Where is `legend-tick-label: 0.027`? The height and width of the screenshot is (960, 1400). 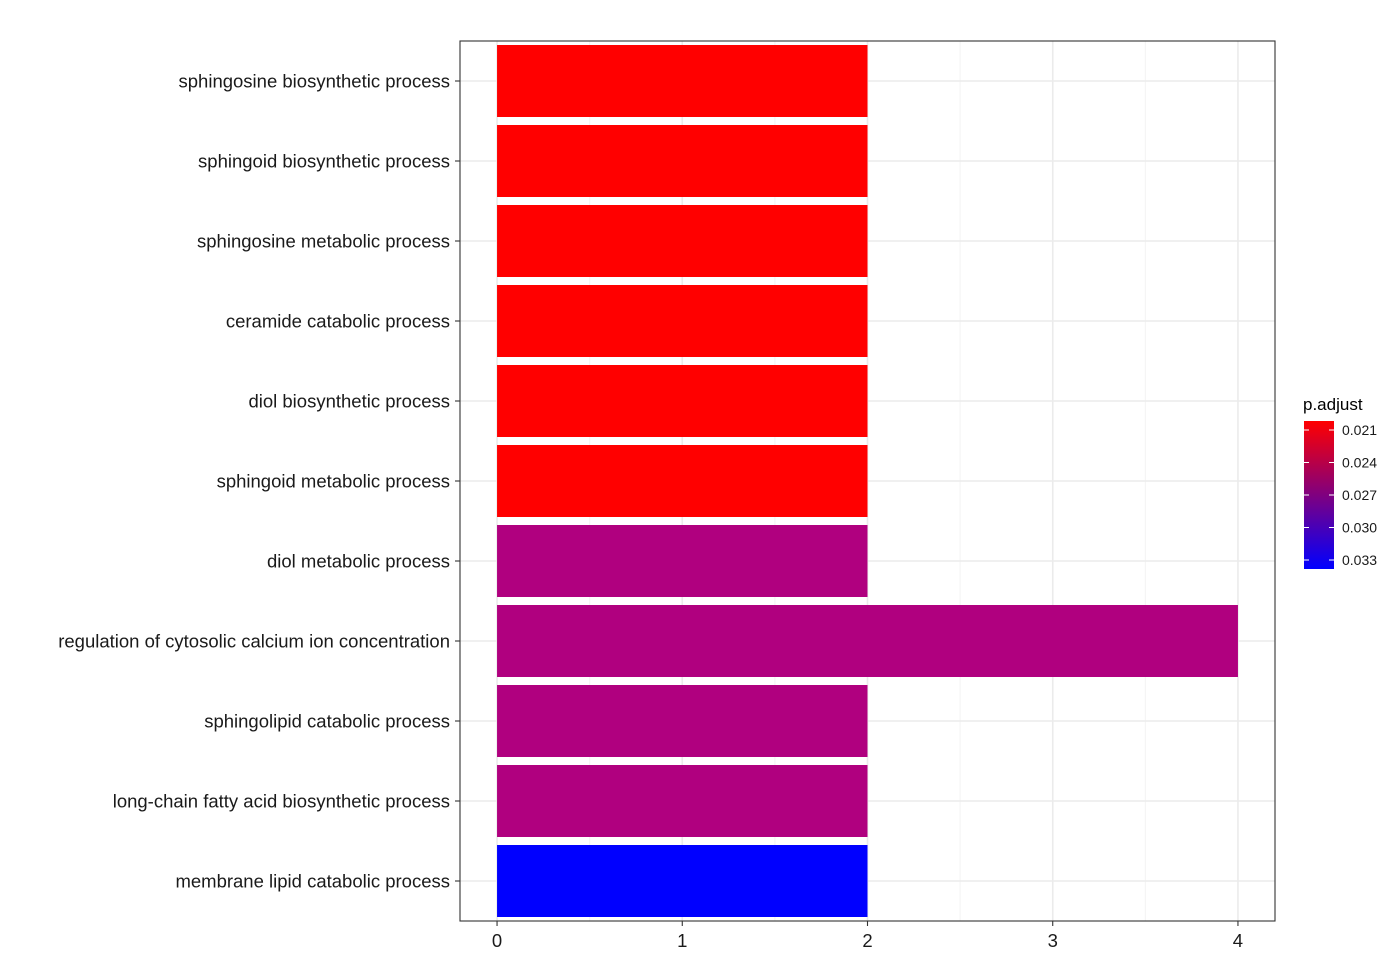 legend-tick-label: 0.027 is located at coordinates (1359, 495).